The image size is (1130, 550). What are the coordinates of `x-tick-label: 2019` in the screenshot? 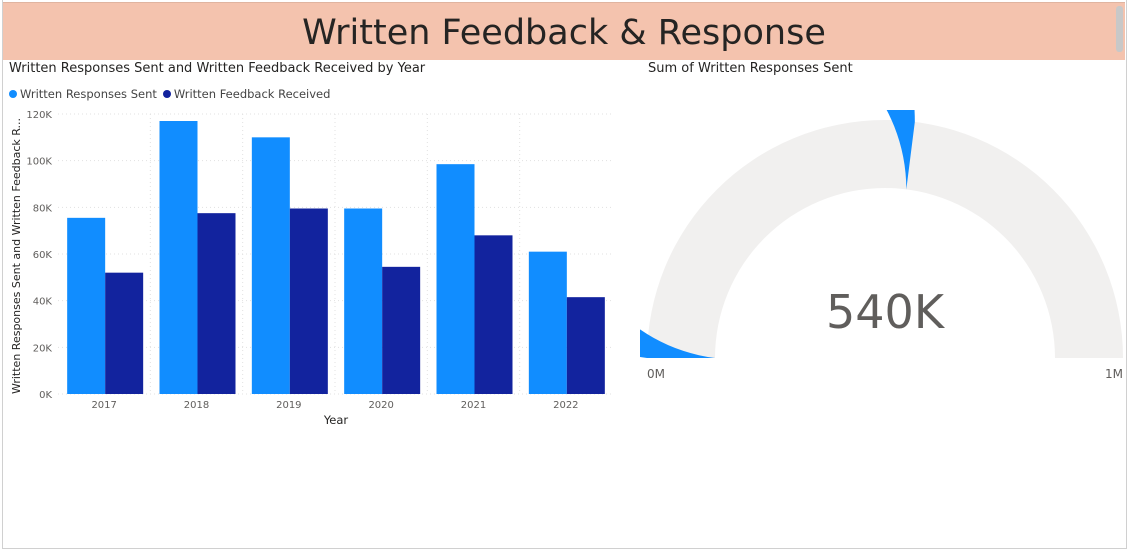 It's located at (288, 405).